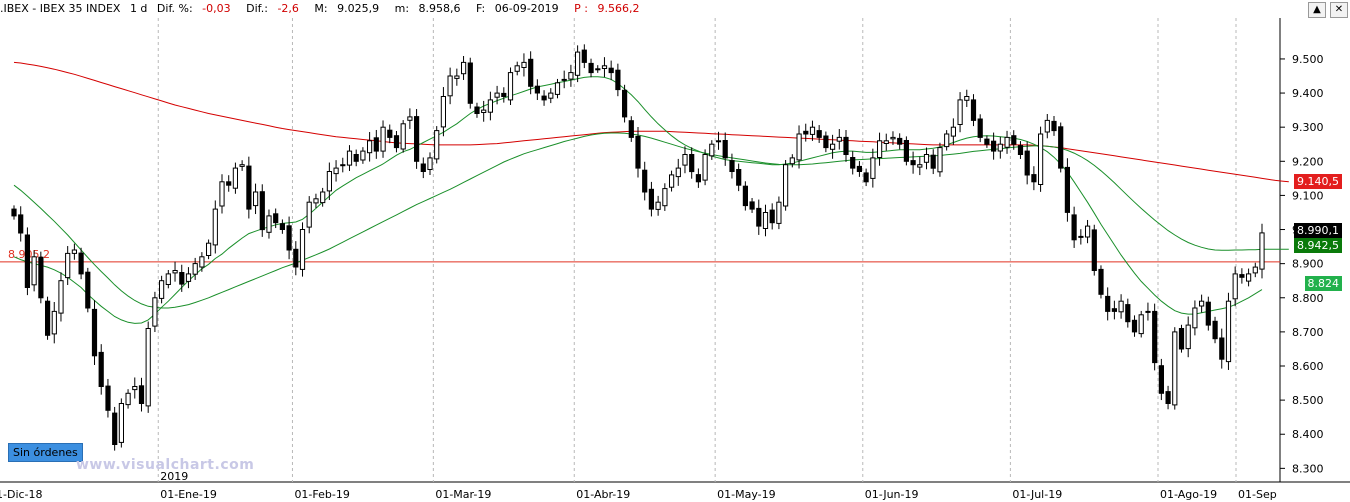  Describe the element at coordinates (603, 494) in the screenshot. I see `x-tick-label: 01-Abr-19` at that location.